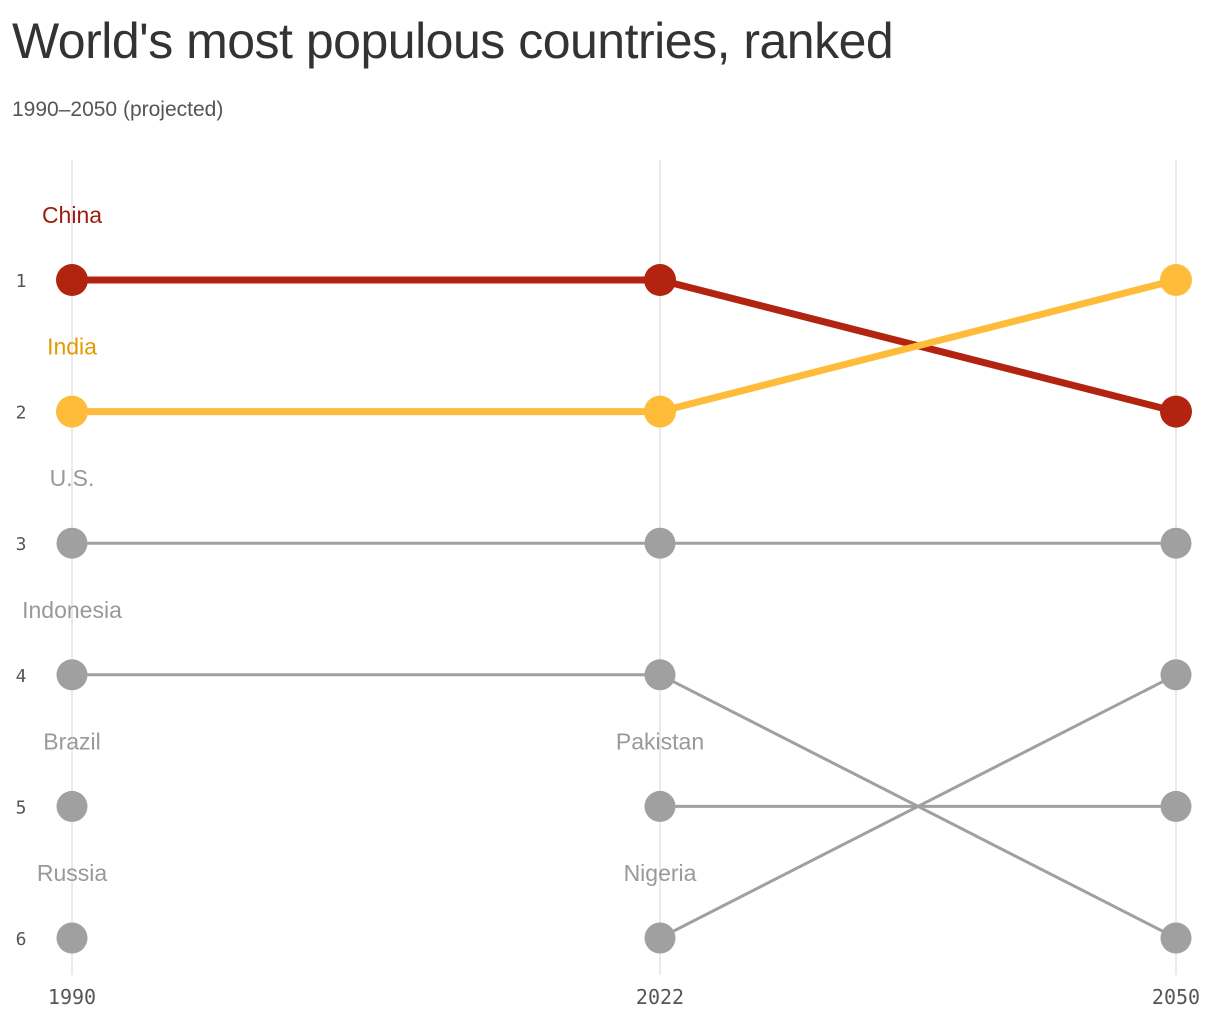  I want to click on y-tick-label-4: 4, so click(21, 676).